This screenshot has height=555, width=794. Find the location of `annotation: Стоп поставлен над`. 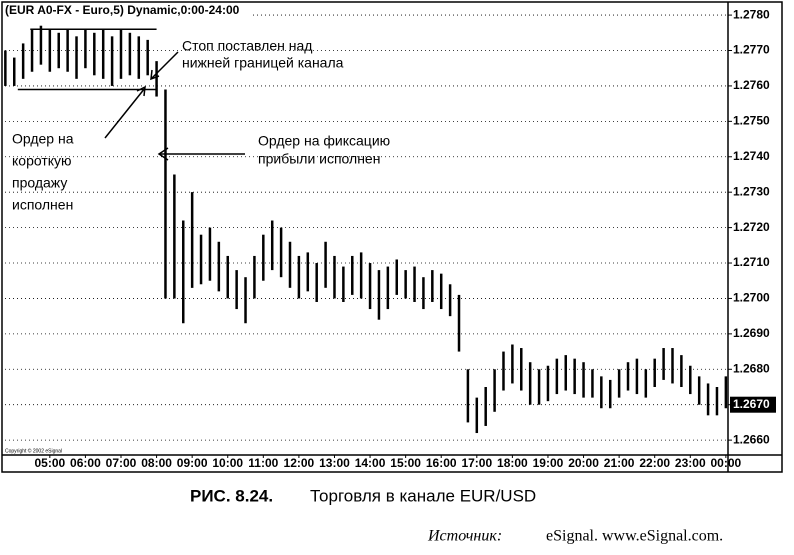

annotation: Стоп поставлен над is located at coordinates (247, 46).